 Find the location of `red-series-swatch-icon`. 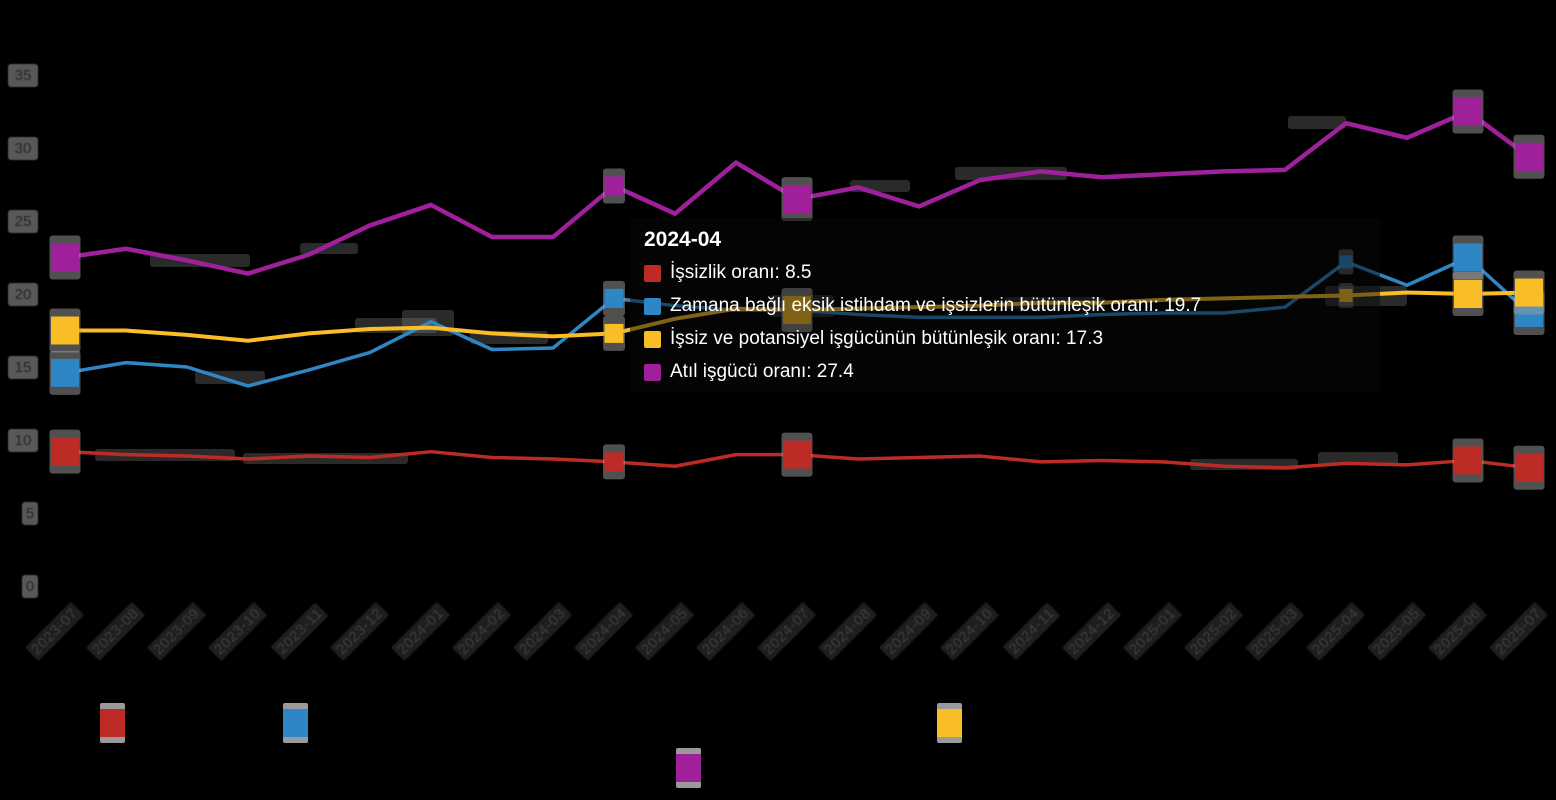

red-series-swatch-icon is located at coordinates (652, 273).